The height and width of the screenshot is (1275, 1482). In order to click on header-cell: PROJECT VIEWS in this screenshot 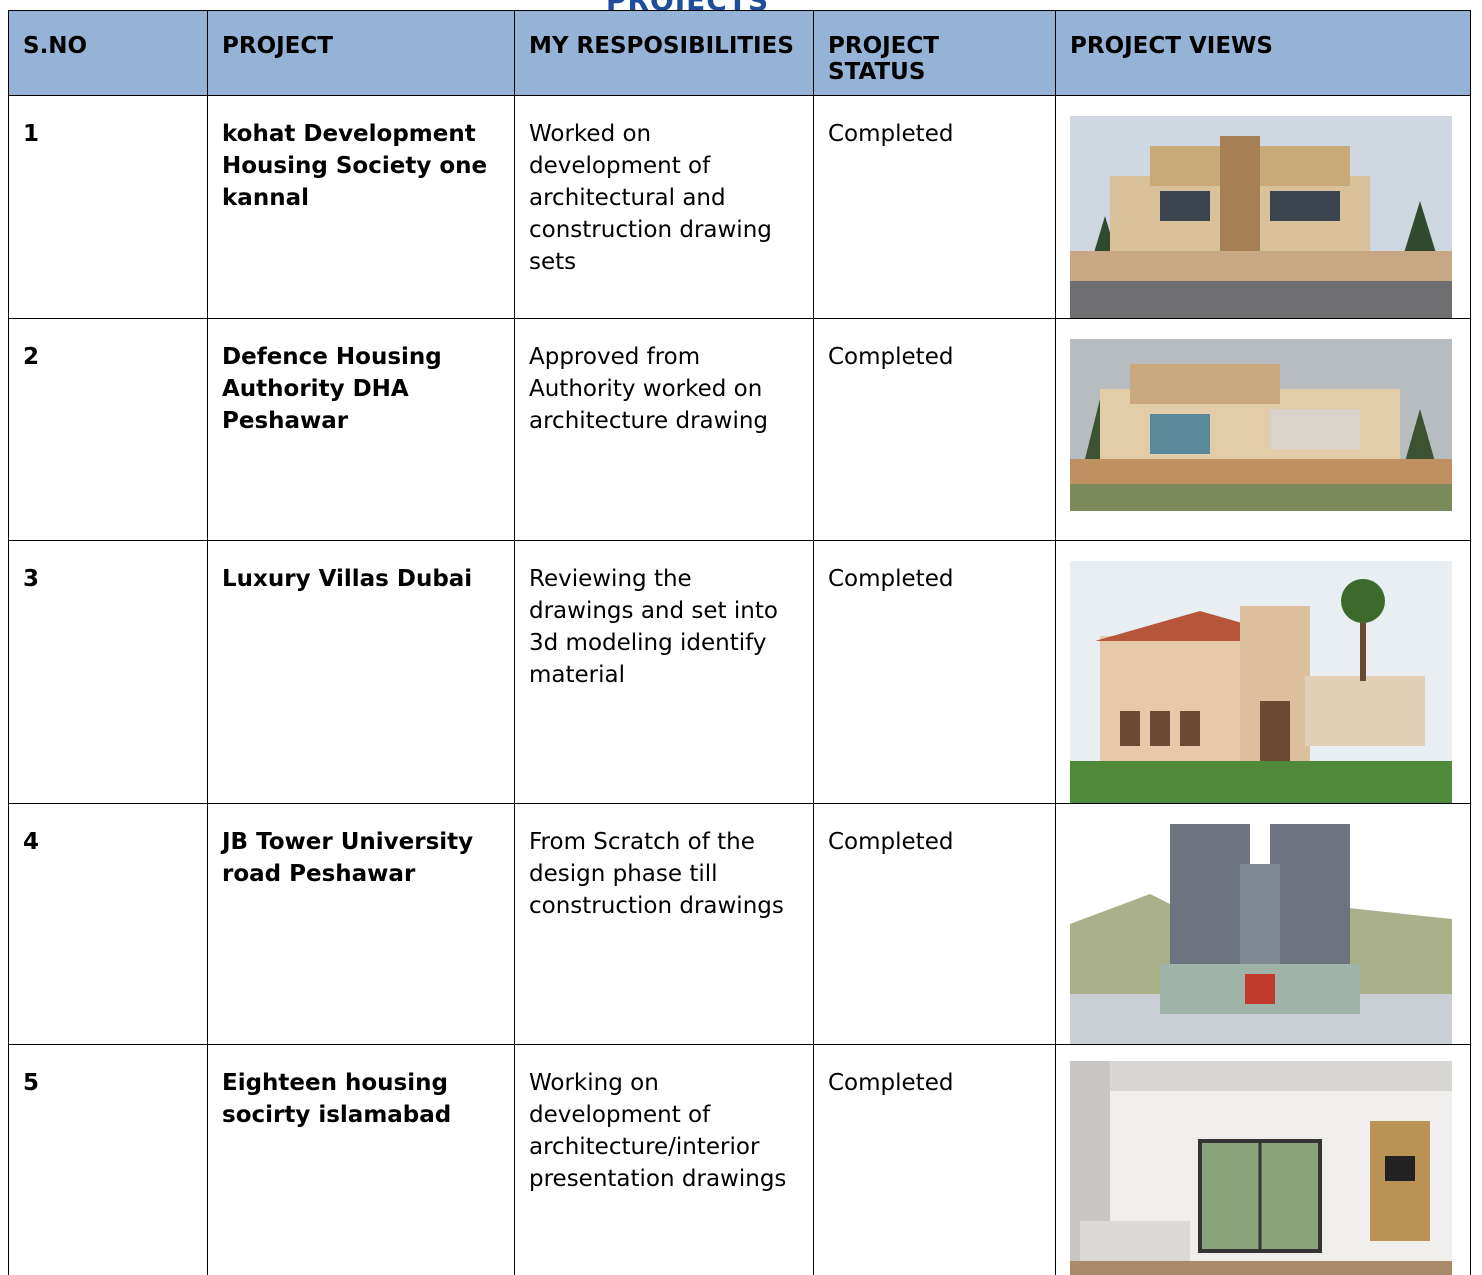, I will do `click(1263, 53)`.